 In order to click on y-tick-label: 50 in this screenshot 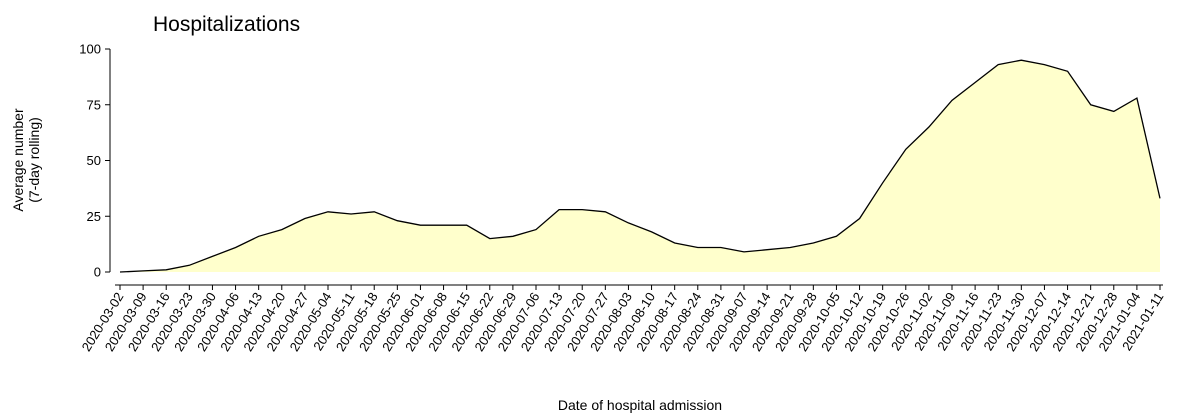, I will do `click(94, 160)`.